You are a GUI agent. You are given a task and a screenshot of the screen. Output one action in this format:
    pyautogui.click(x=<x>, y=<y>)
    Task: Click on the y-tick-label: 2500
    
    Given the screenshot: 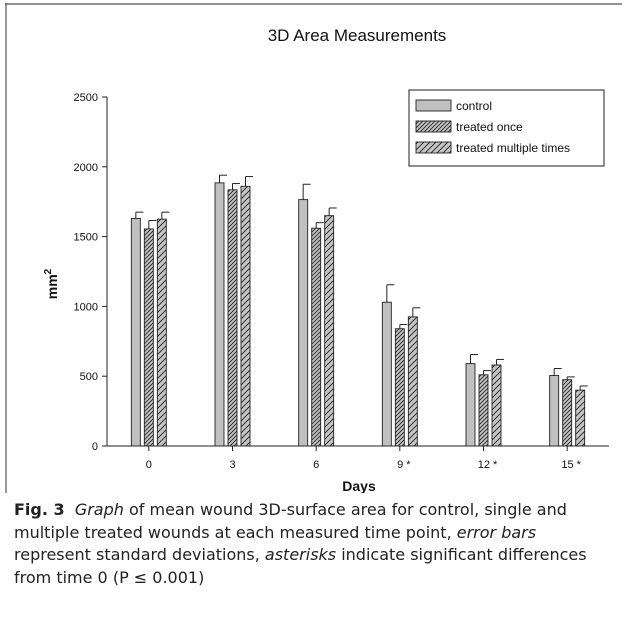 What is the action you would take?
    pyautogui.click(x=86, y=98)
    